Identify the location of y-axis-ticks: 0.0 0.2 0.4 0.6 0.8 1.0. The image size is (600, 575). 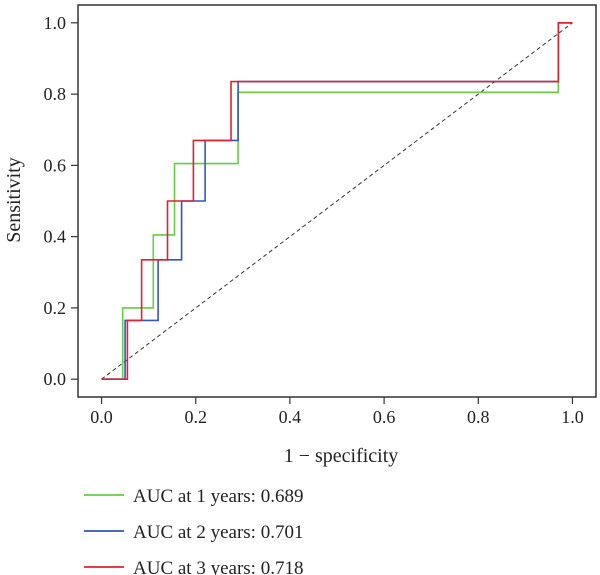
(61, 201).